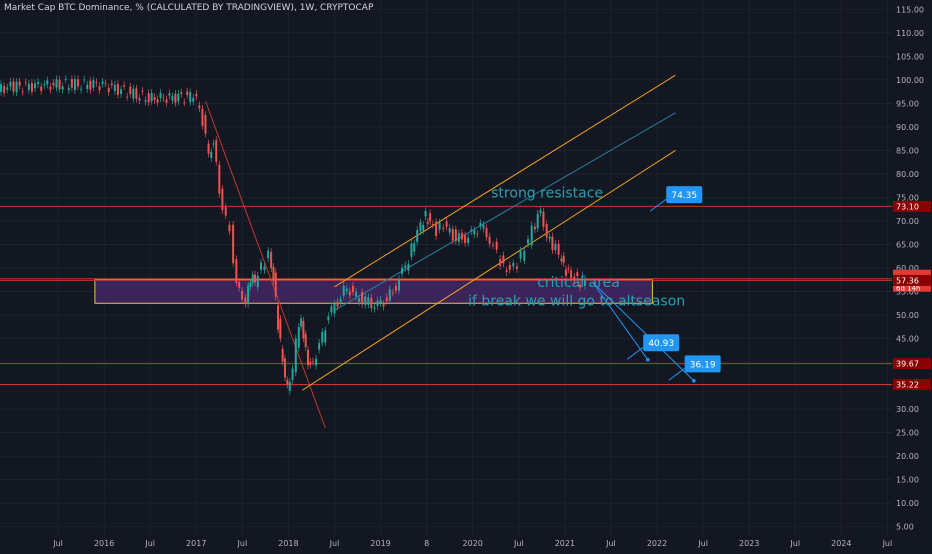 This screenshot has height=554, width=932. What do you see at coordinates (466, 543) in the screenshot?
I see `time-axis-bg` at bounding box center [466, 543].